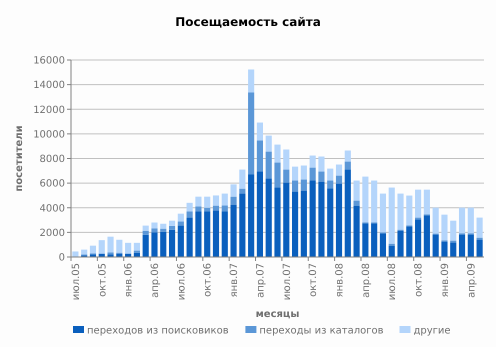 This screenshot has width=496, height=347. I want to click on x-tick-label: июл.05, so click(76, 281).